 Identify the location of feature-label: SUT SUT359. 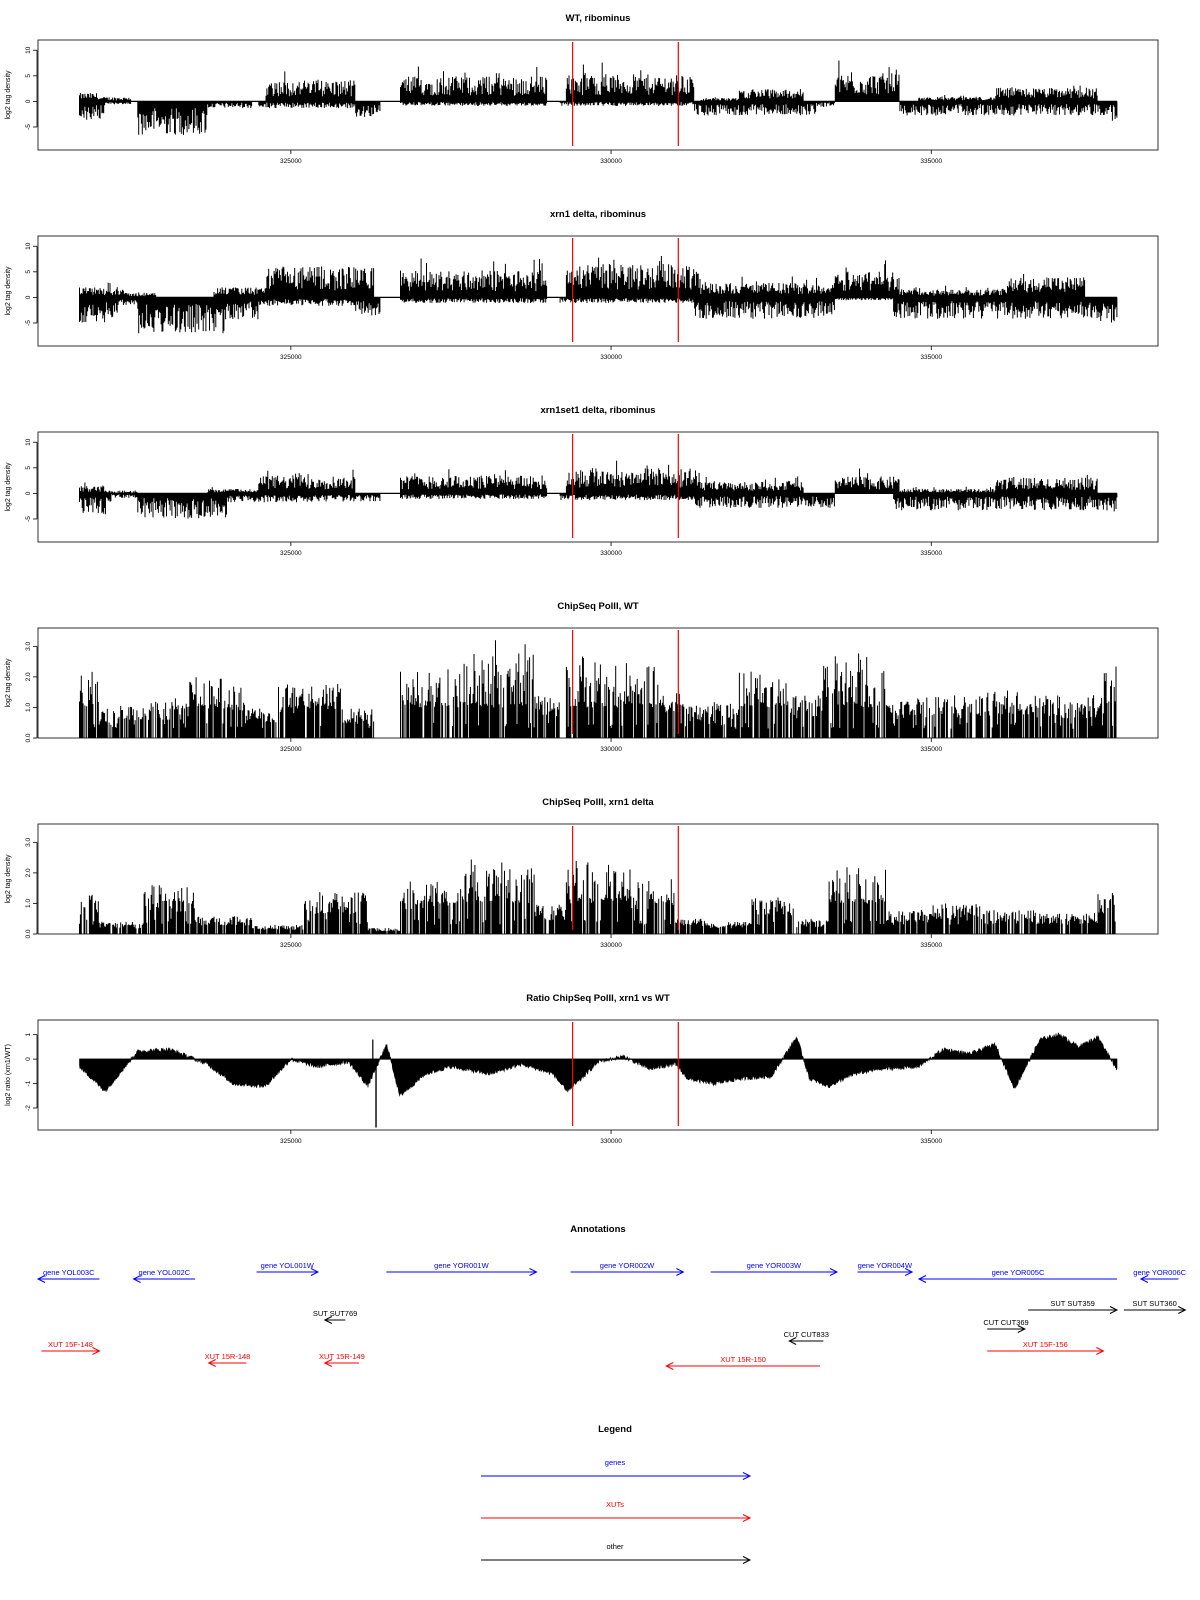
(1072, 1303).